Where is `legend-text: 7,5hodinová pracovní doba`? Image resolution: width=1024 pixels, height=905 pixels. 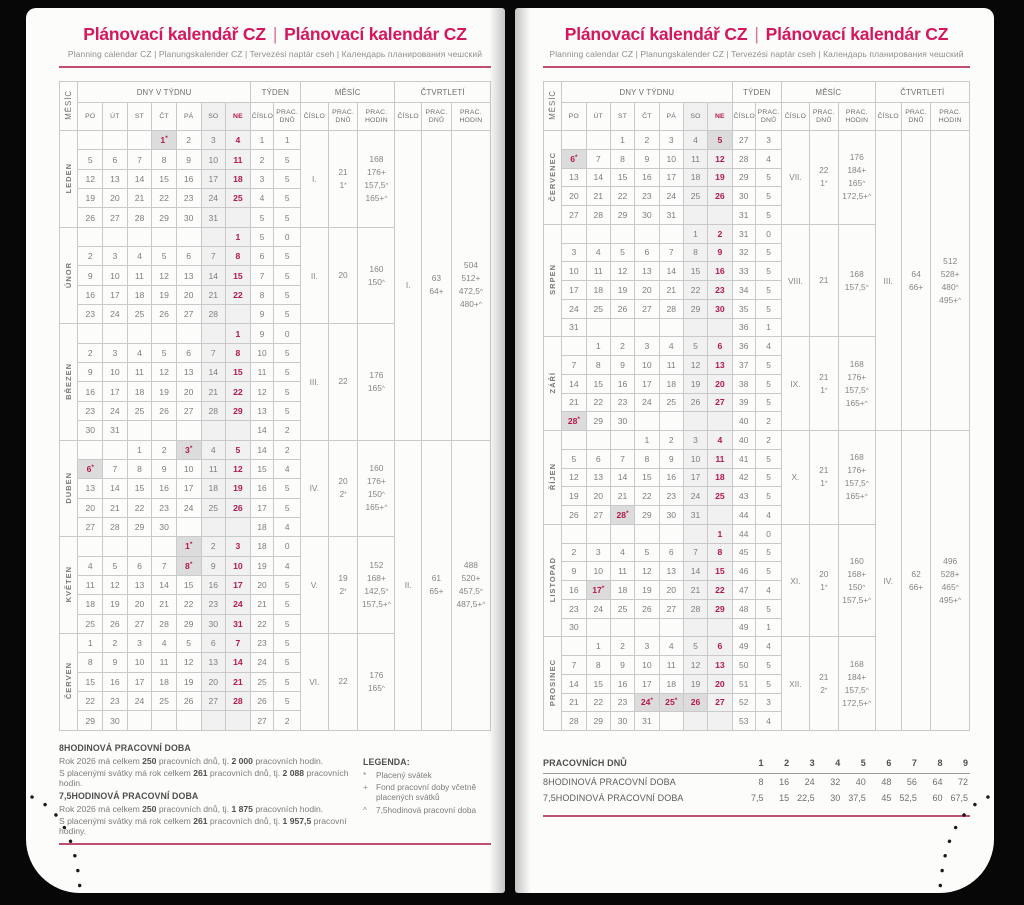
legend-text: 7,5hodinová pracovní doba is located at coordinates (426, 809).